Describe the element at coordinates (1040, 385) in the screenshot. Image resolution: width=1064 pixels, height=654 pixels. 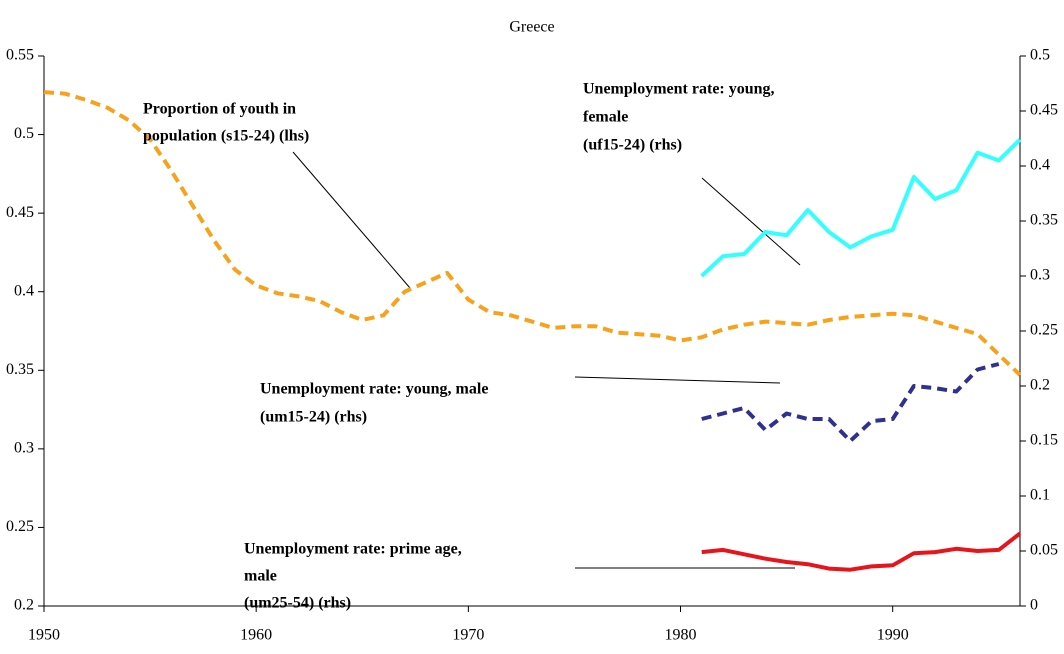
I see `y2-tick-label: 0.2` at that location.